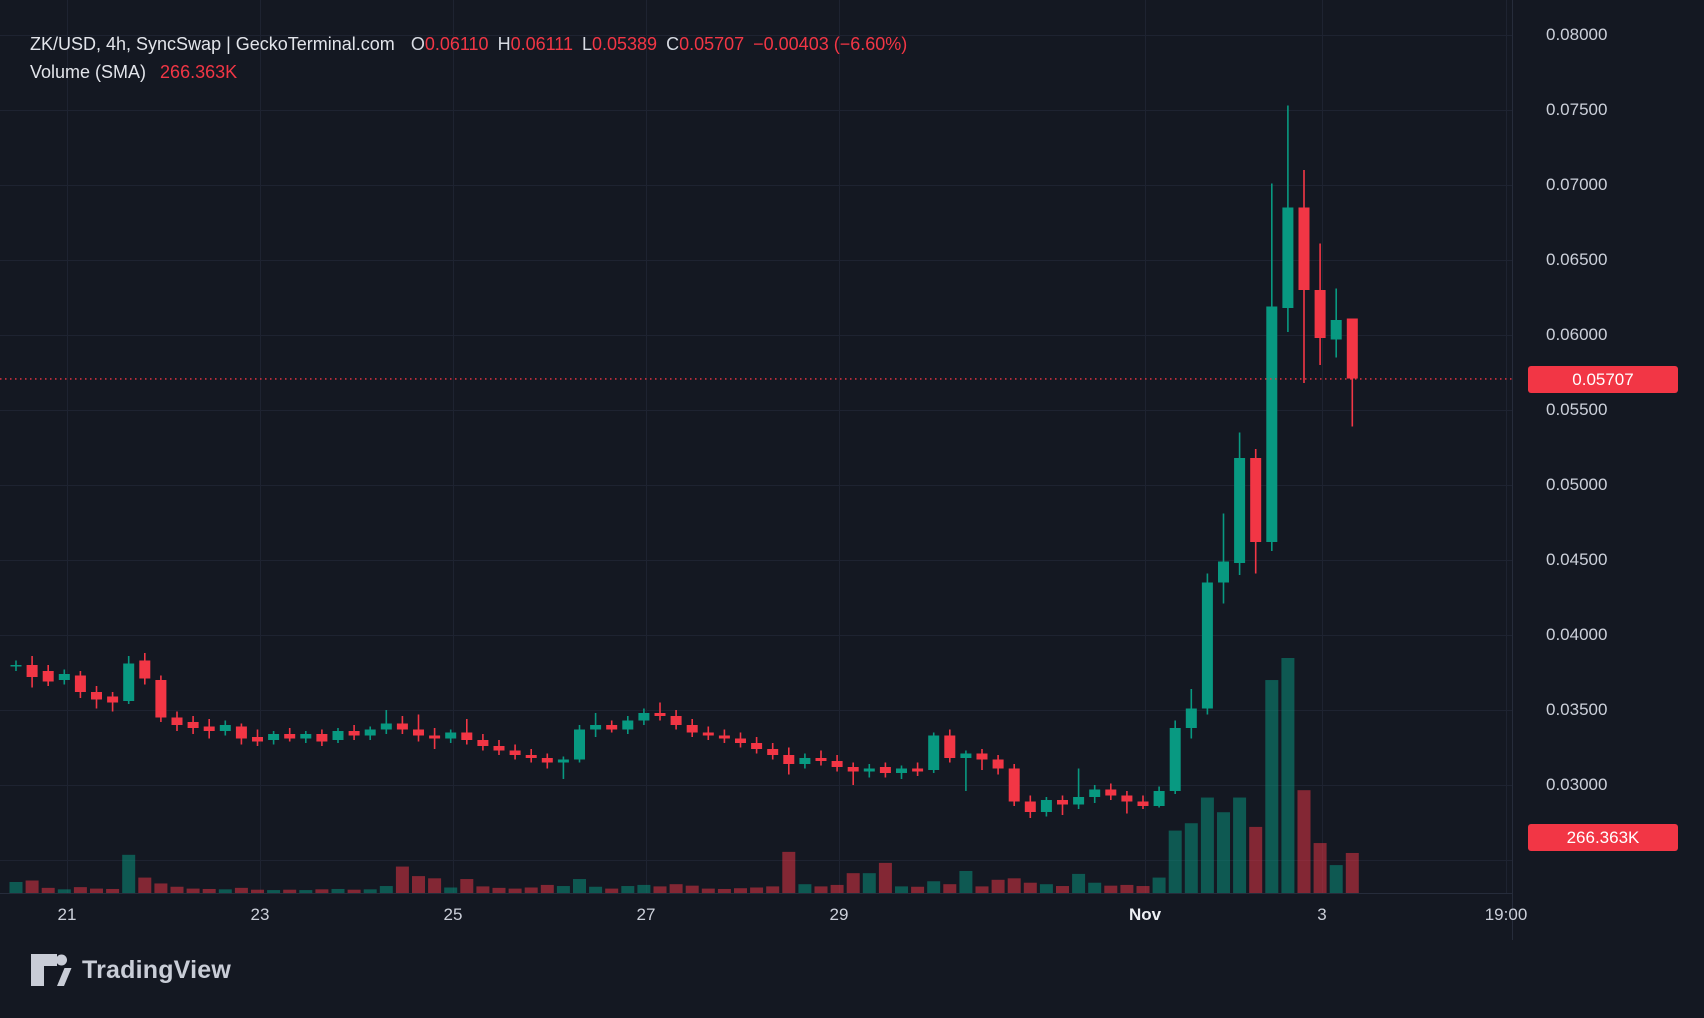 This screenshot has width=1704, height=1018. What do you see at coordinates (535, 43) in the screenshot?
I see `ohlc-token-h: H0.06111` at bounding box center [535, 43].